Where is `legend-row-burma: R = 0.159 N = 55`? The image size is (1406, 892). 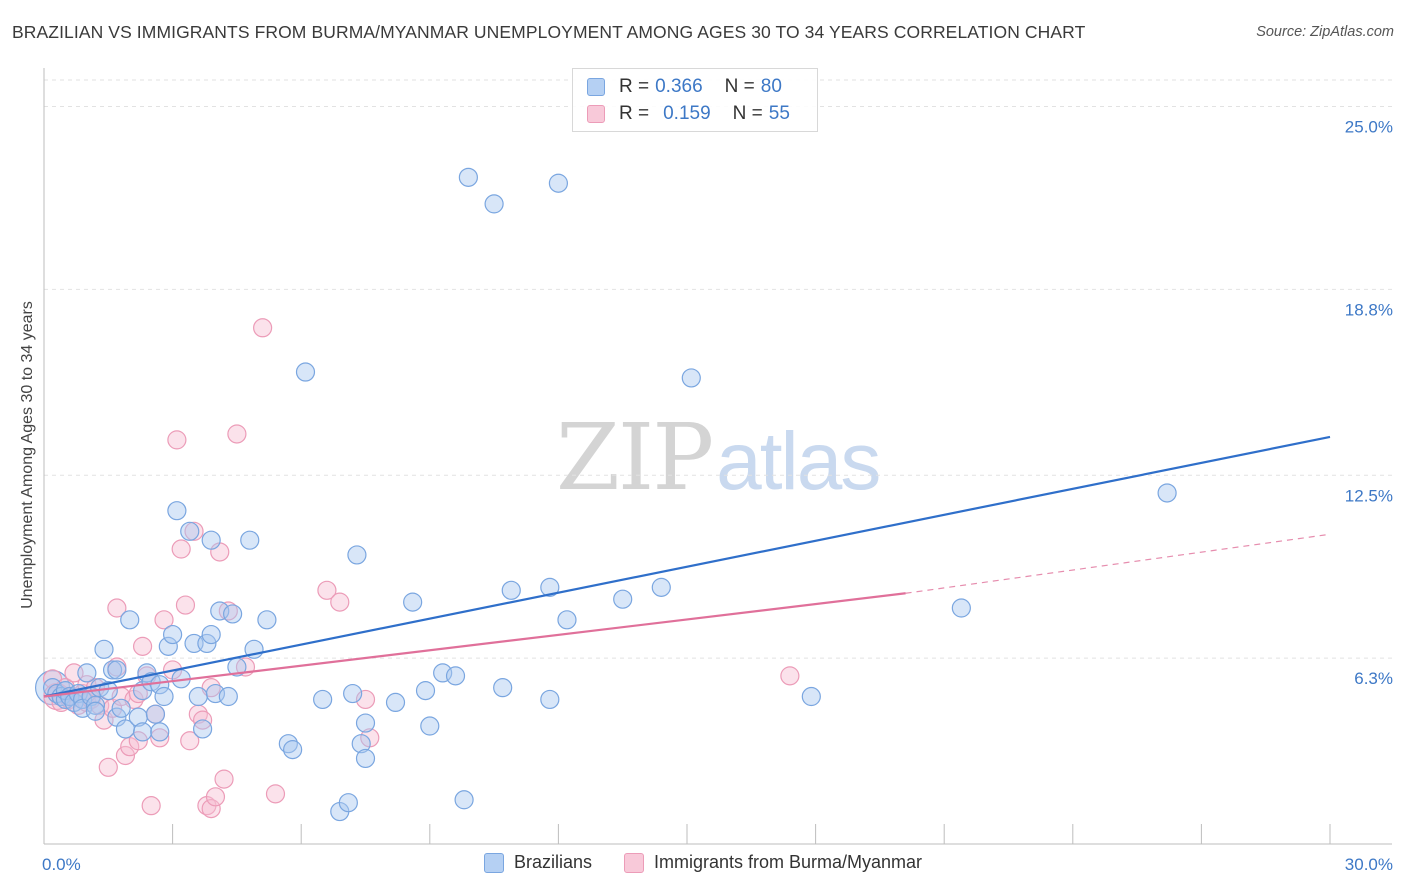
legend-row-burma: R = 0.159 N = 55 is located at coordinates (688, 114).